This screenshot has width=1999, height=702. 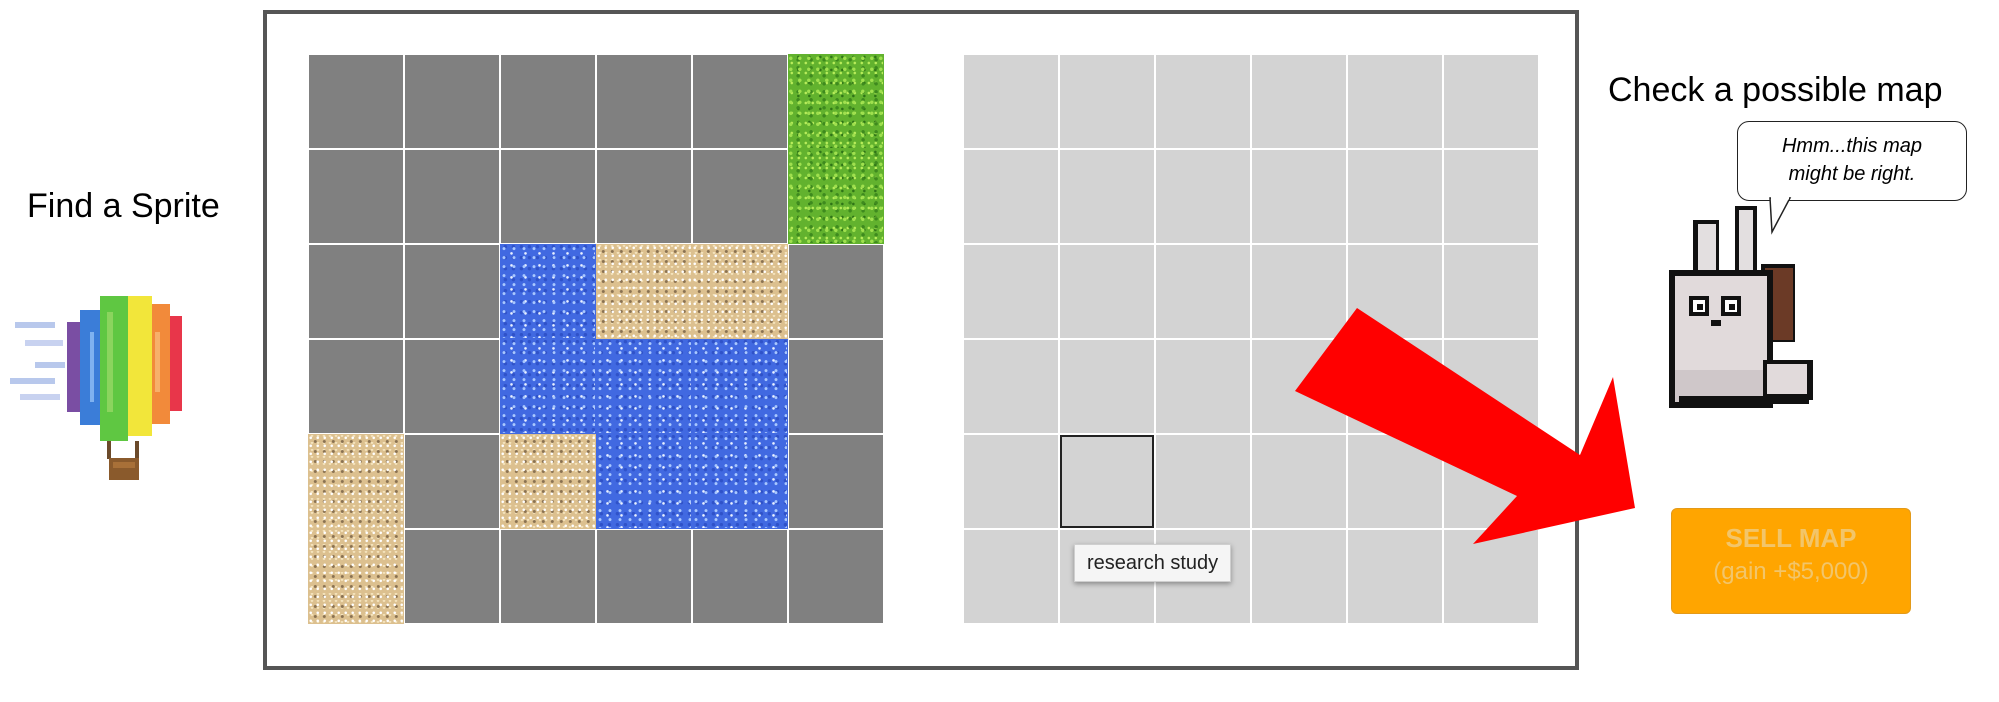 What do you see at coordinates (1791, 571) in the screenshot?
I see `sell-map-button-sublabel: (gain +$5,000)` at bounding box center [1791, 571].